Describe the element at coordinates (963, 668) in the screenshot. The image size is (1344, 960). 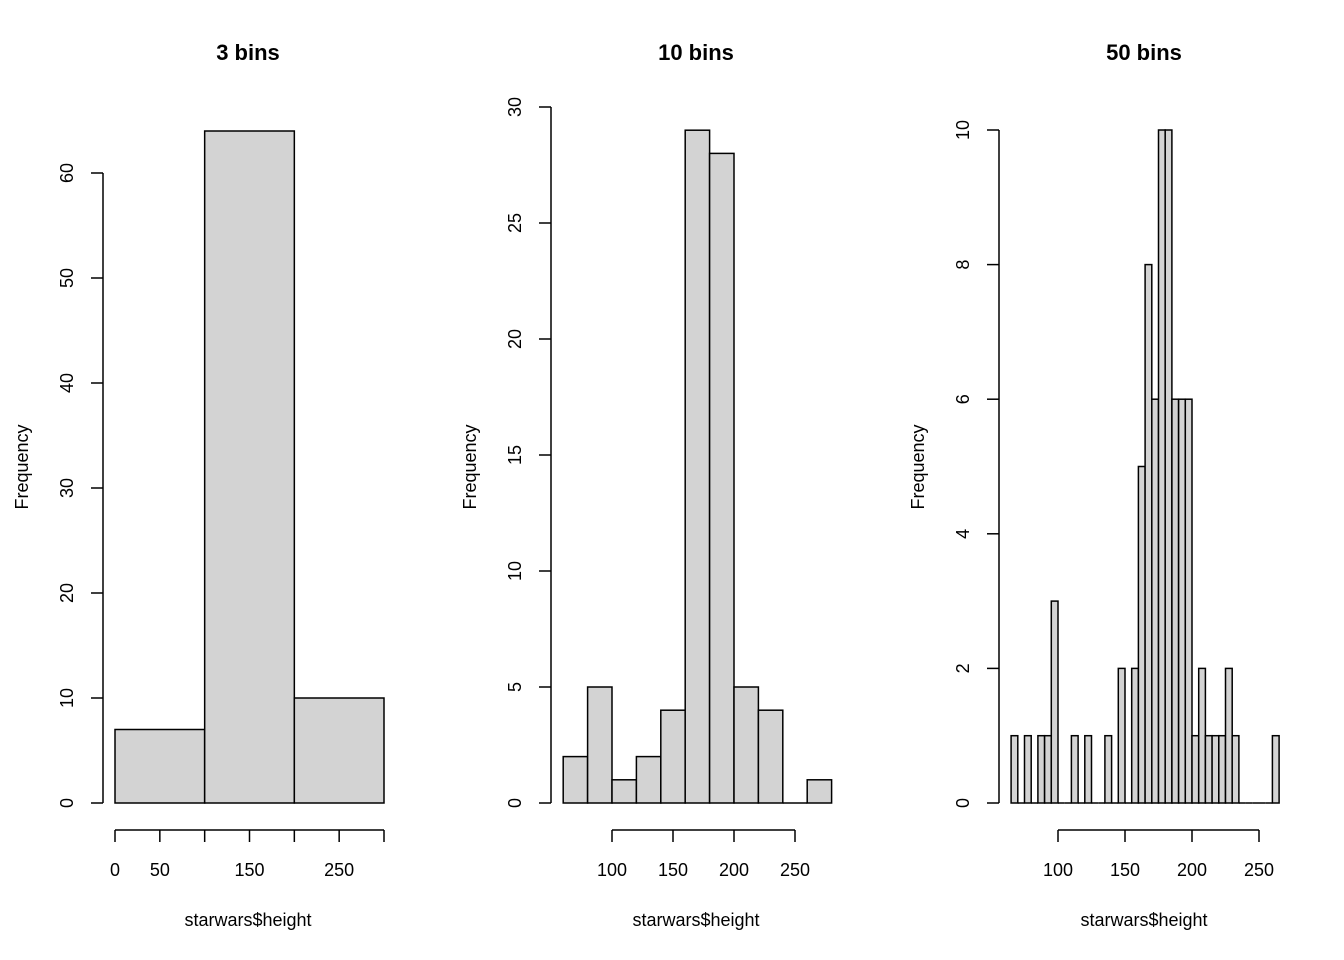
I see `y-tick-label: 2` at that location.